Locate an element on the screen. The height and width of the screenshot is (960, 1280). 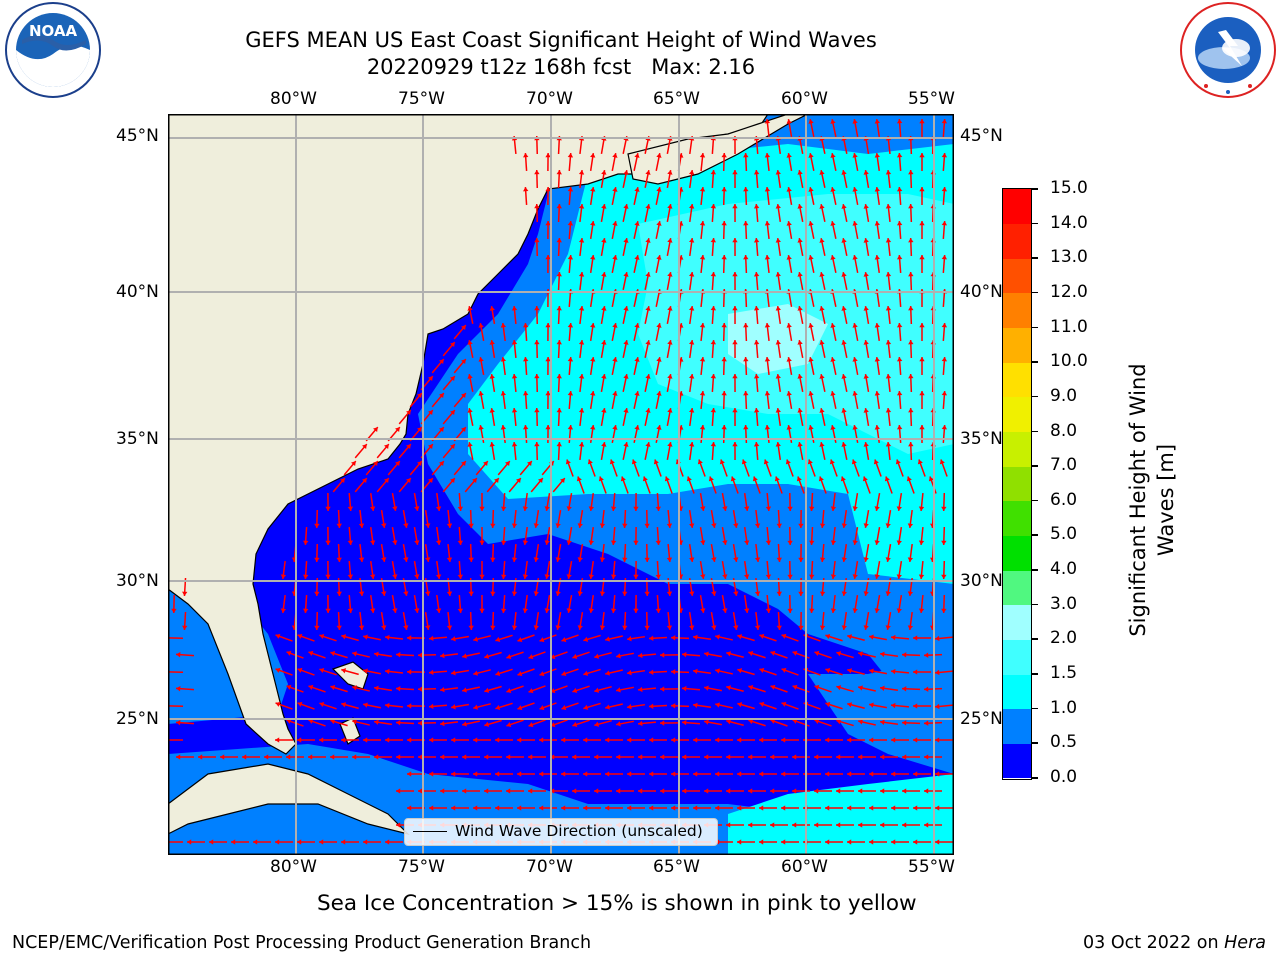
colorbar-tick-label: 1.0 is located at coordinates (1064, 707).